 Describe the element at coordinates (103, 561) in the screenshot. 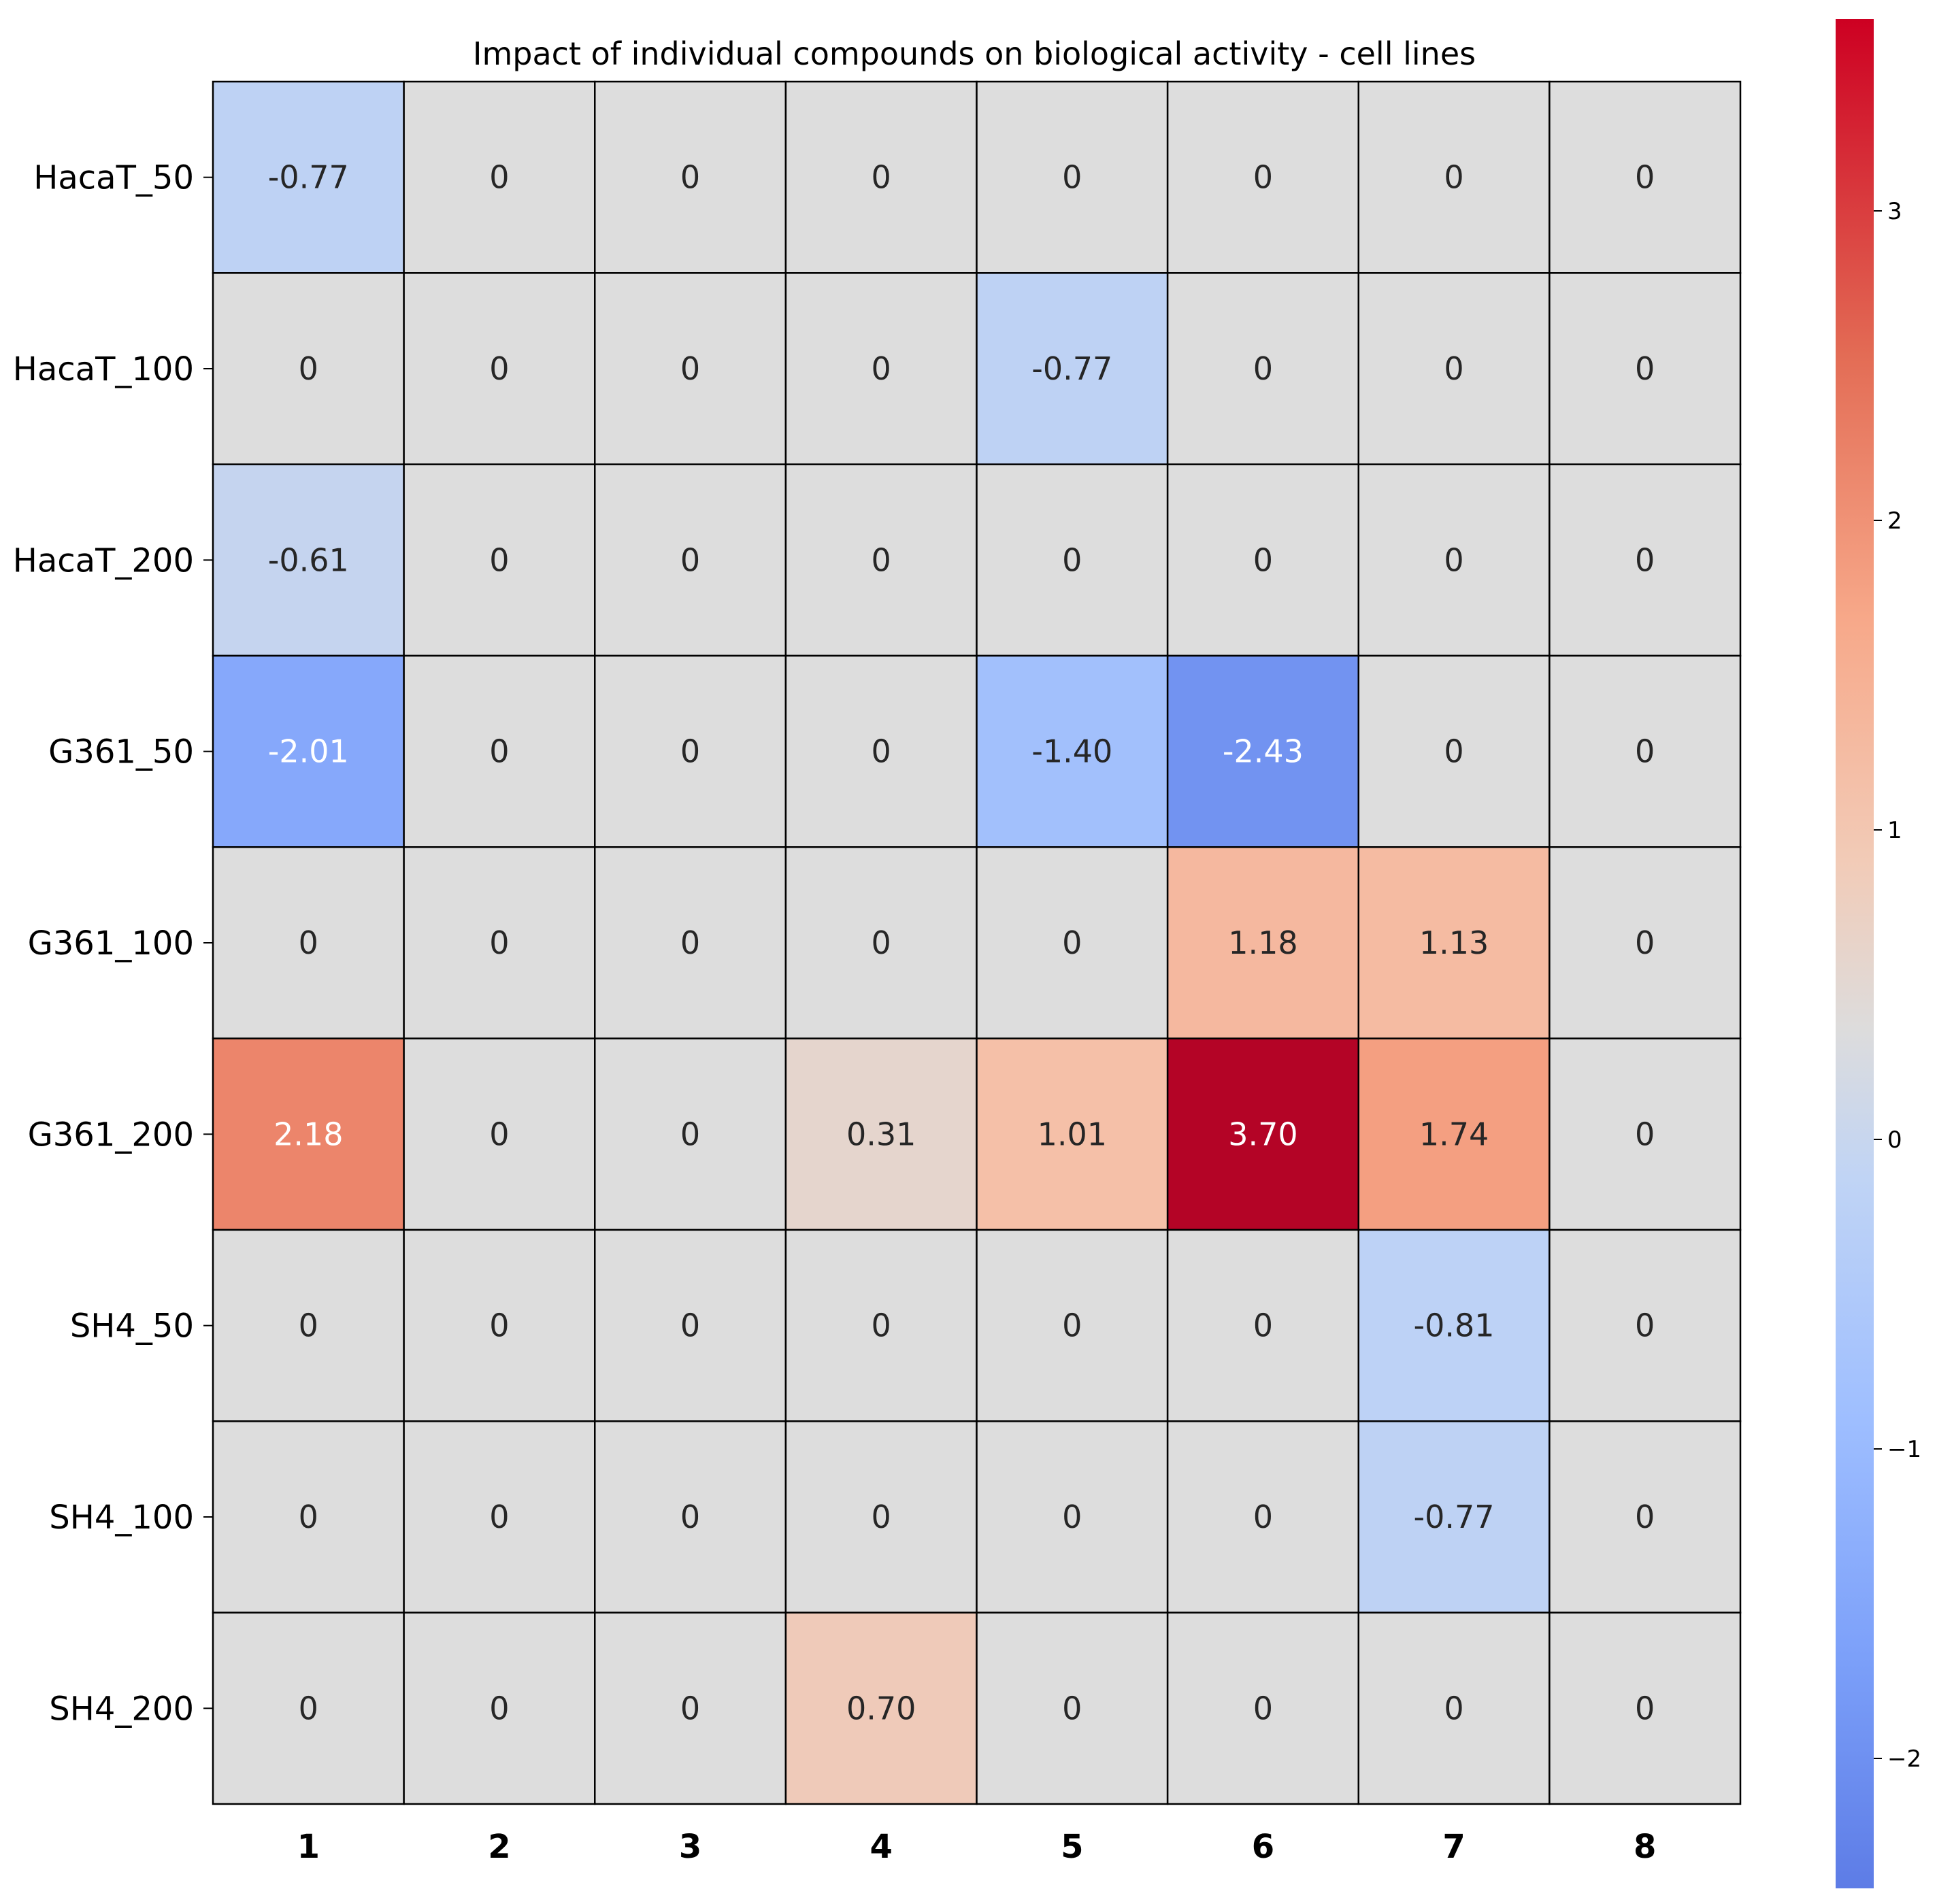

I see `row-label: HacaT_200` at that location.